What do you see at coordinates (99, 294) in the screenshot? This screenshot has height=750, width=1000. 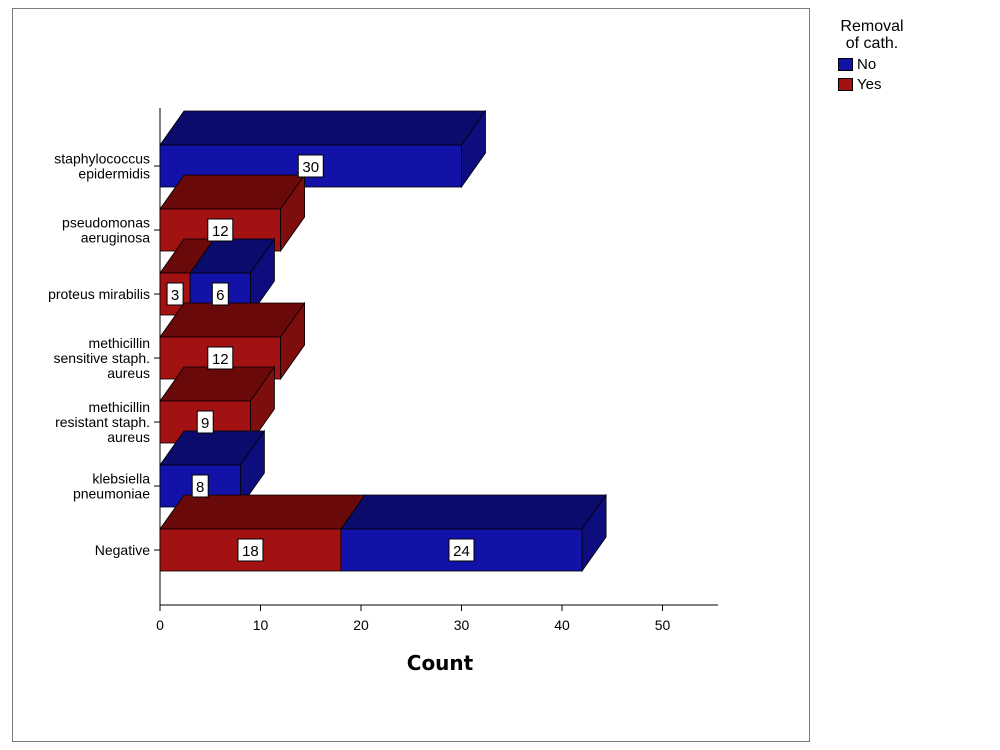 I see `y-tick-label: proteus mirabilis` at bounding box center [99, 294].